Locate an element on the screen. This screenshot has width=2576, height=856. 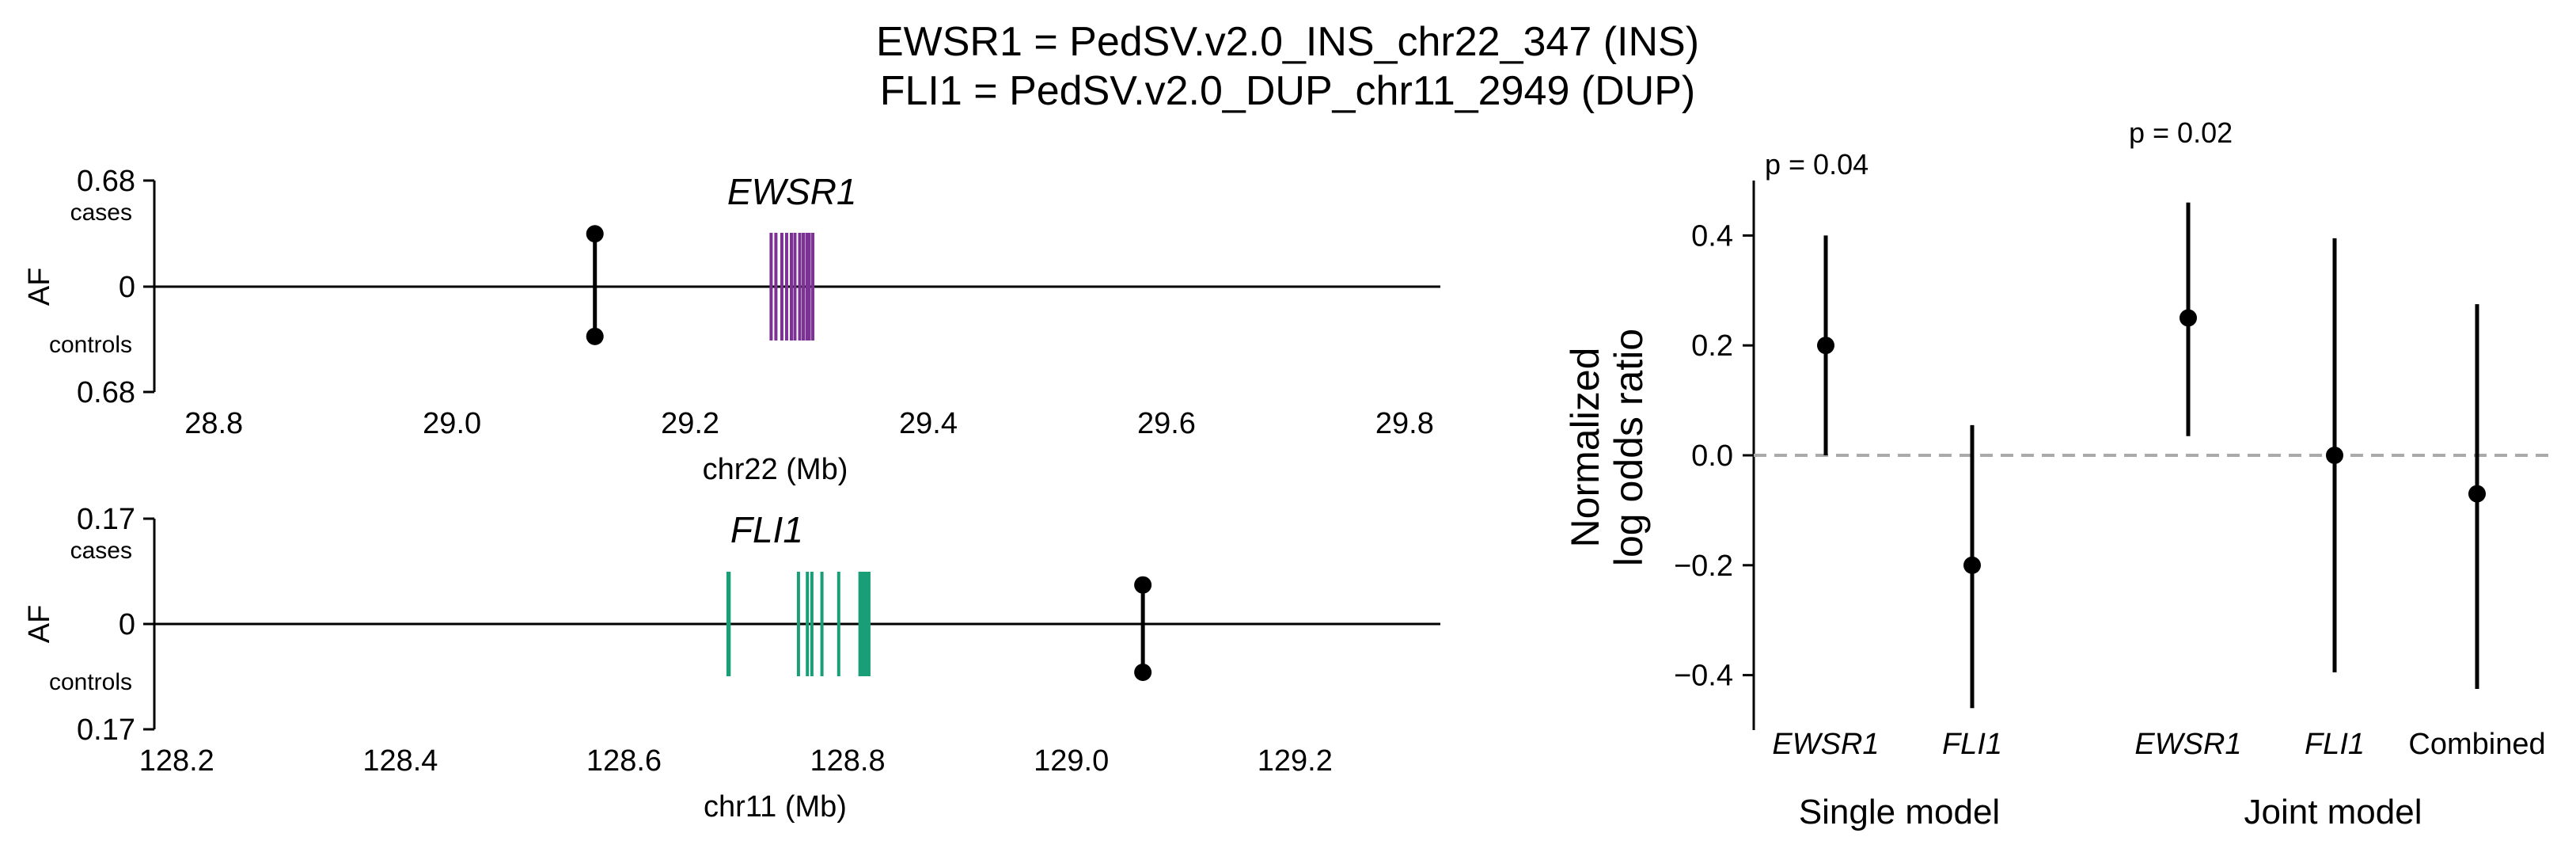
category-label: Combined is located at coordinates (2476, 744).